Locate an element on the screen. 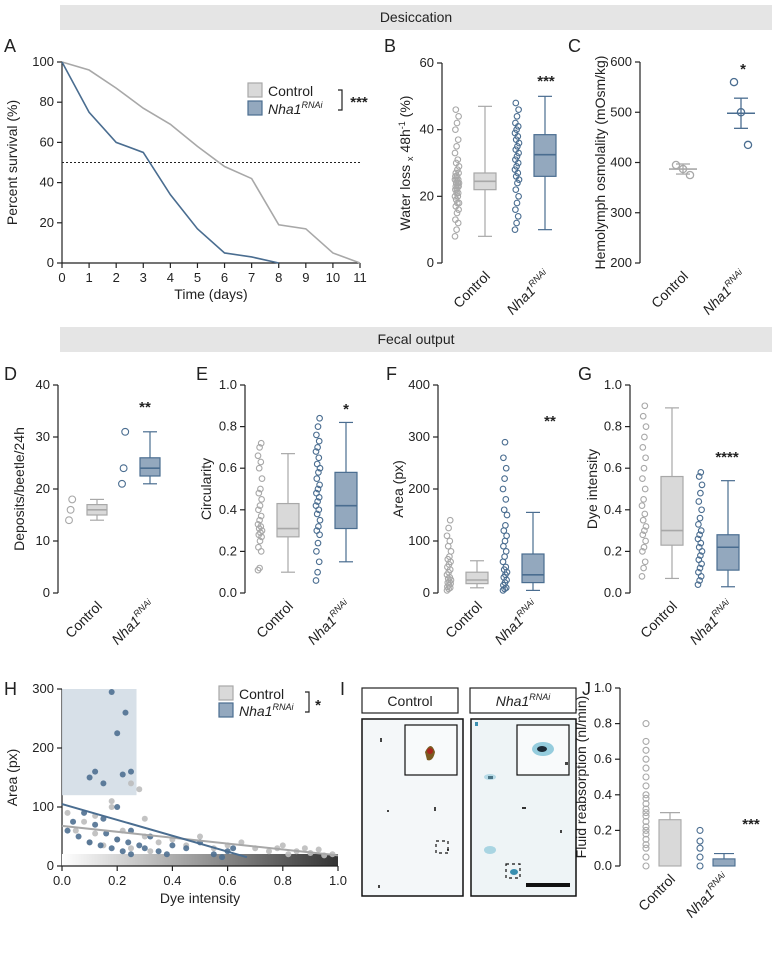 This screenshot has height=961, width=776. legend-bracket is located at coordinates (307, 702).